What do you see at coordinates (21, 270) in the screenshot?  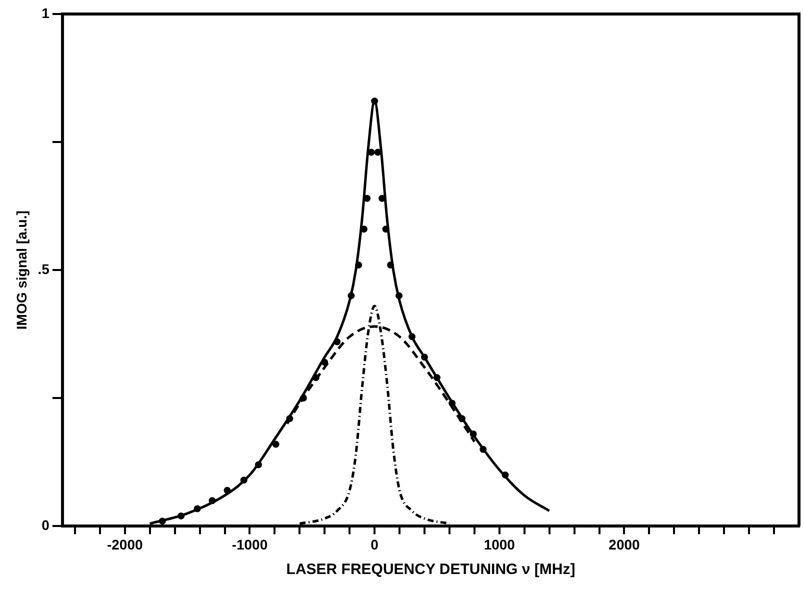 I see `y-axis-title: IMOG signal [a.u.]` at bounding box center [21, 270].